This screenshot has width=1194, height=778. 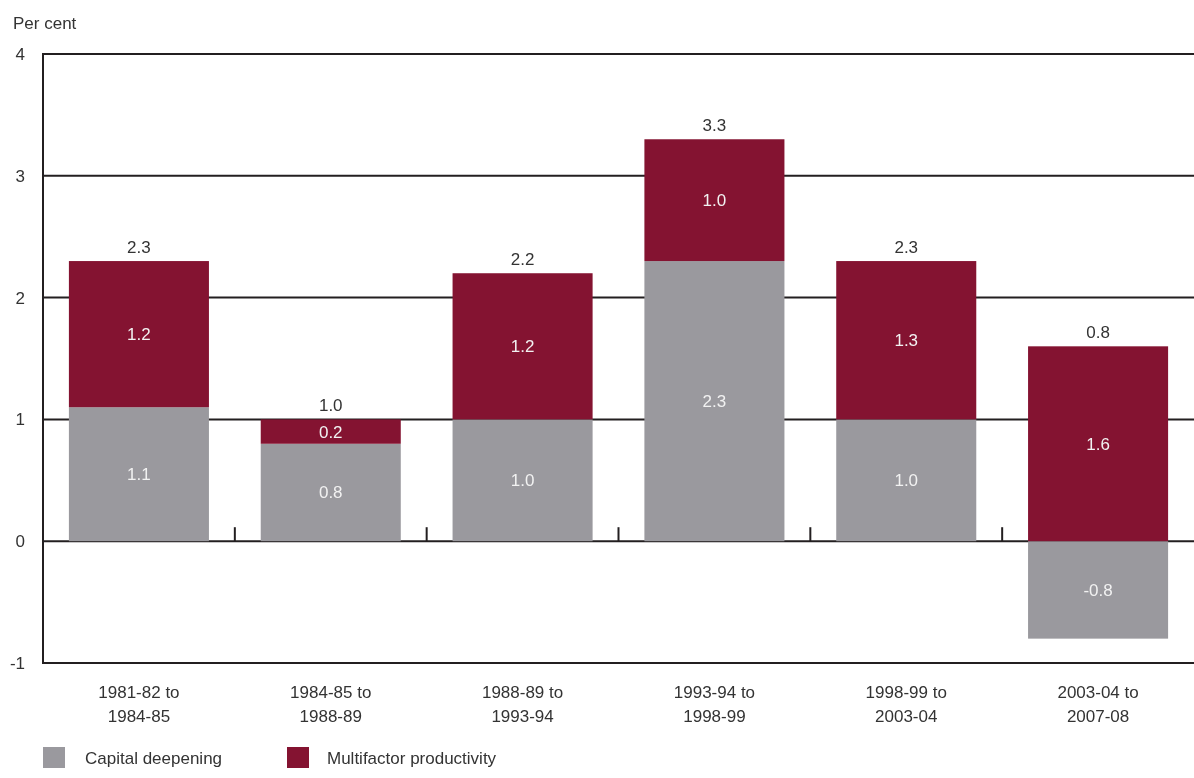 What do you see at coordinates (20, 176) in the screenshot?
I see `y-tick-label: 3` at bounding box center [20, 176].